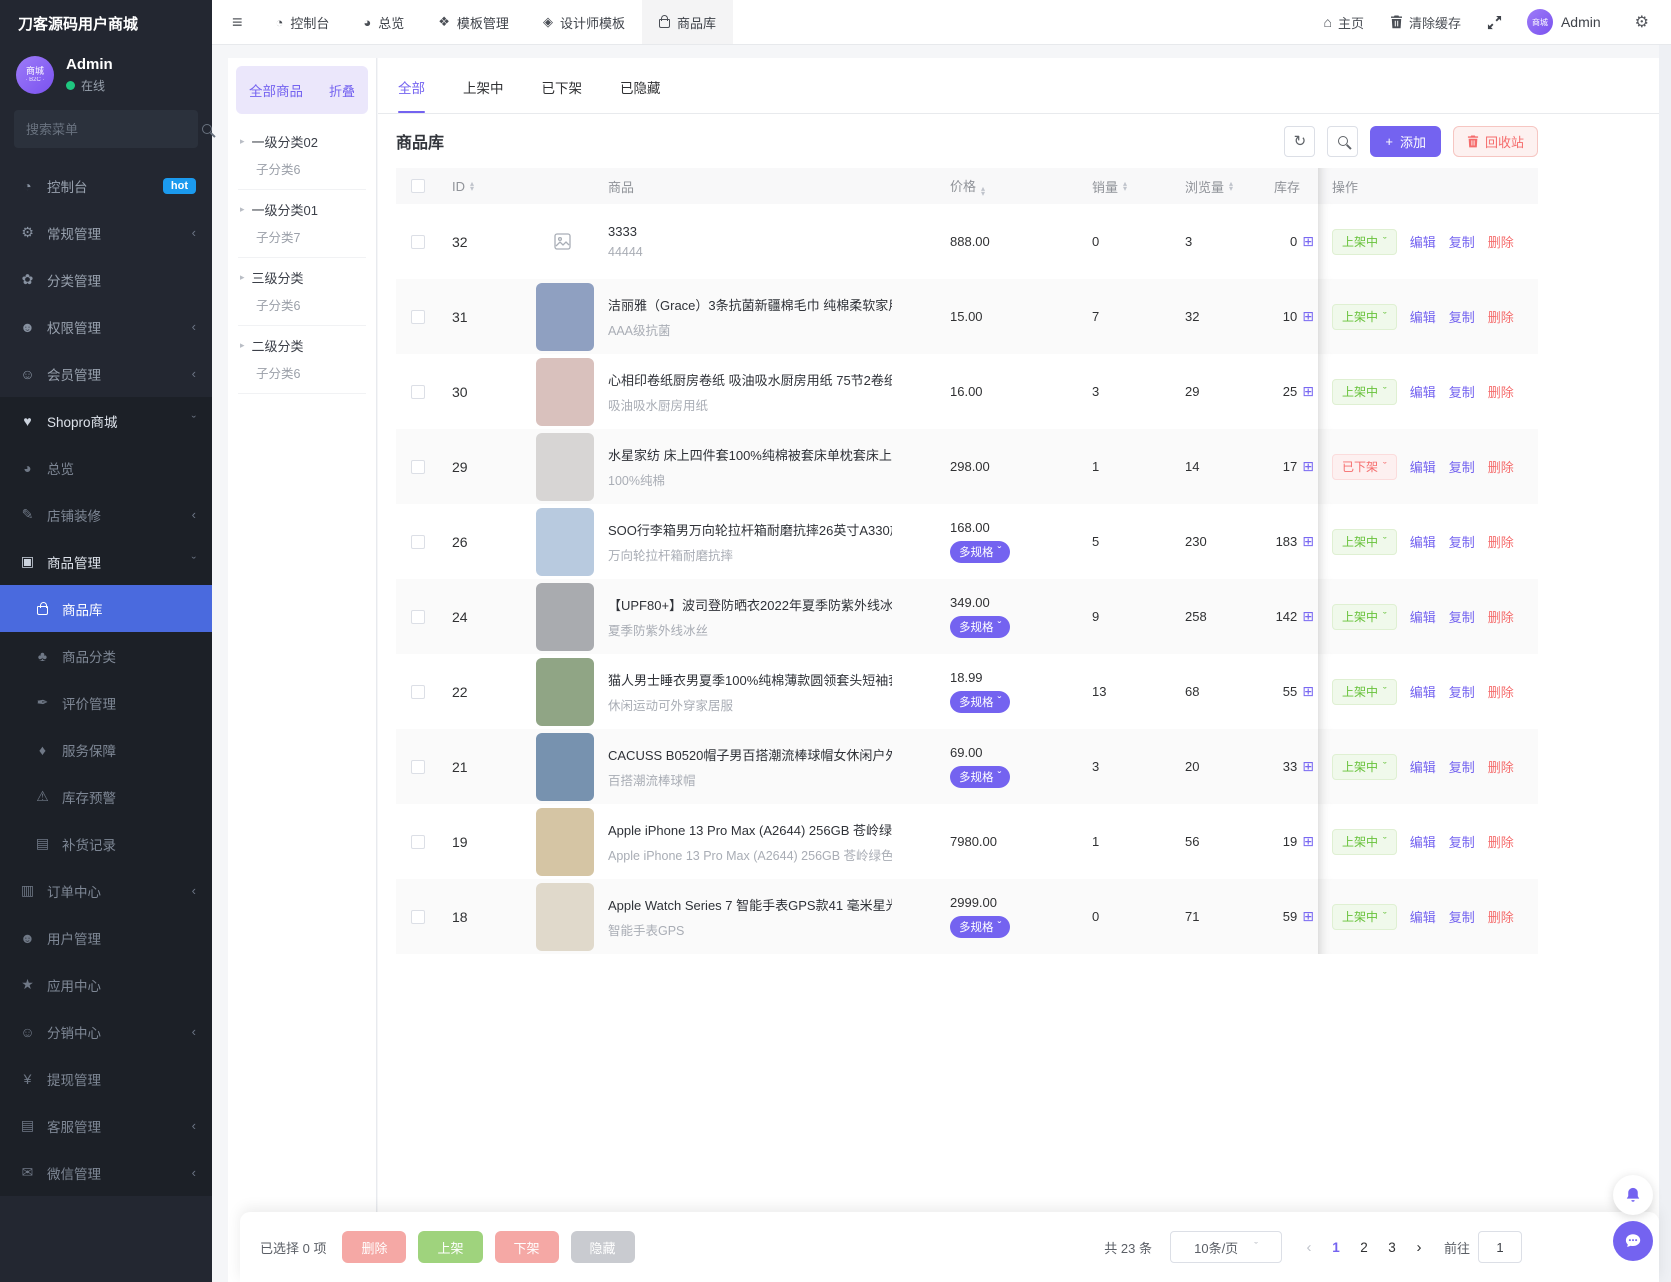 Image resolution: width=1671 pixels, height=1282 pixels. I want to click on bulk-action-button: 删除, so click(374, 1247).